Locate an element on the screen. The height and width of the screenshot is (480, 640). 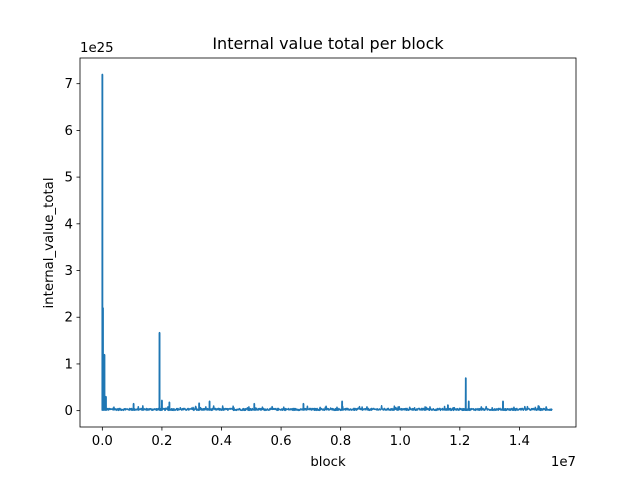
y-tick-label: 7 is located at coordinates (69, 84).